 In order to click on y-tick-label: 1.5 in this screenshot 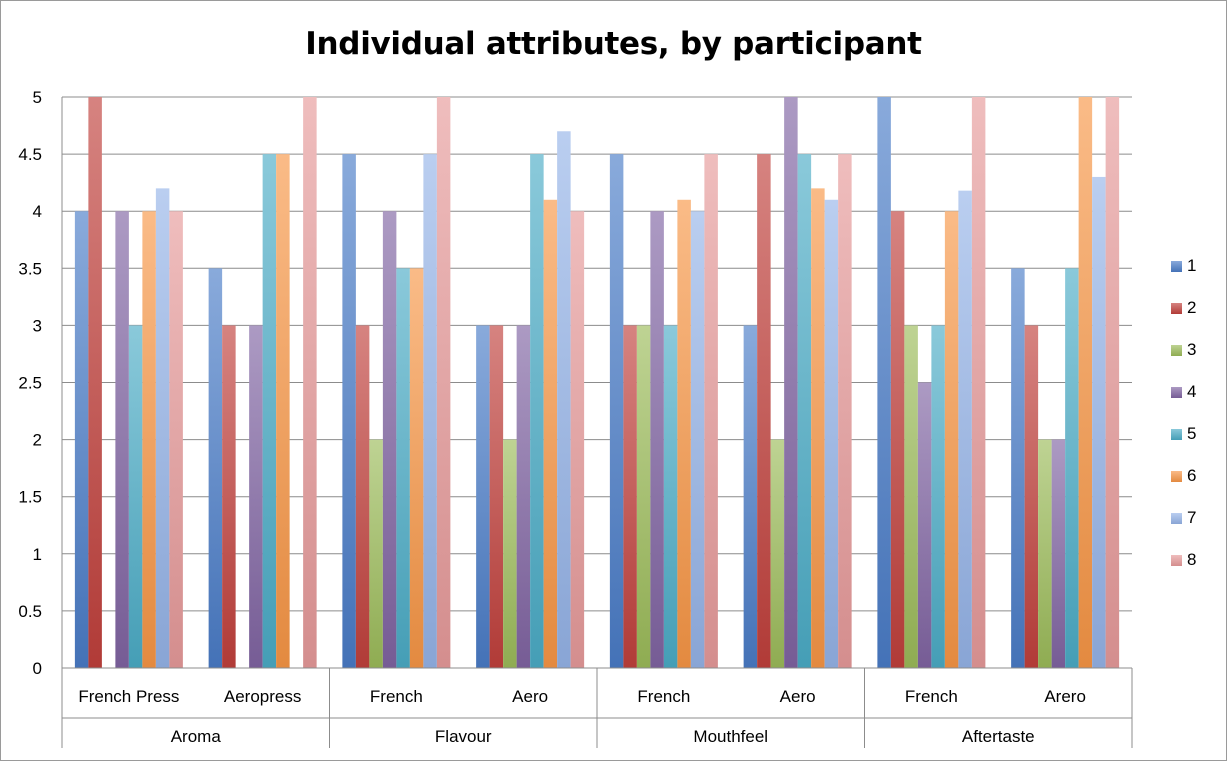, I will do `click(30, 497)`.